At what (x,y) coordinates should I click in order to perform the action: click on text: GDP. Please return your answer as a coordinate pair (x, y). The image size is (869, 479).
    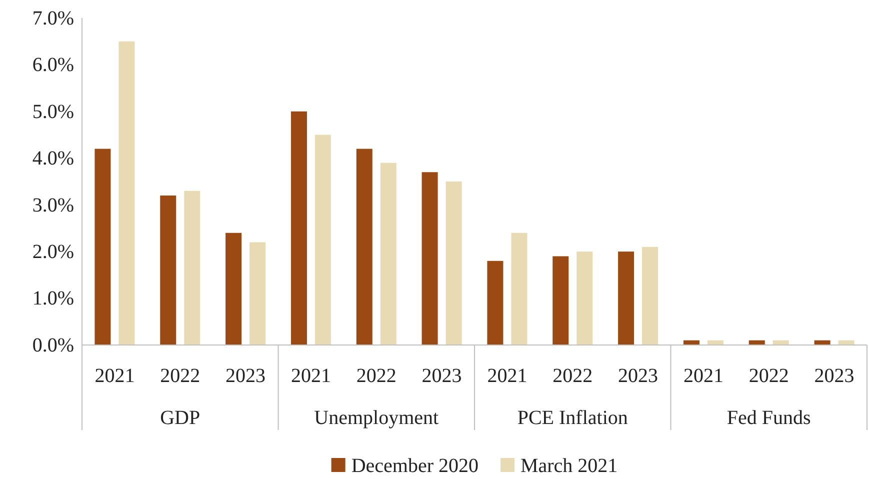
    Looking at the image, I should click on (180, 418).